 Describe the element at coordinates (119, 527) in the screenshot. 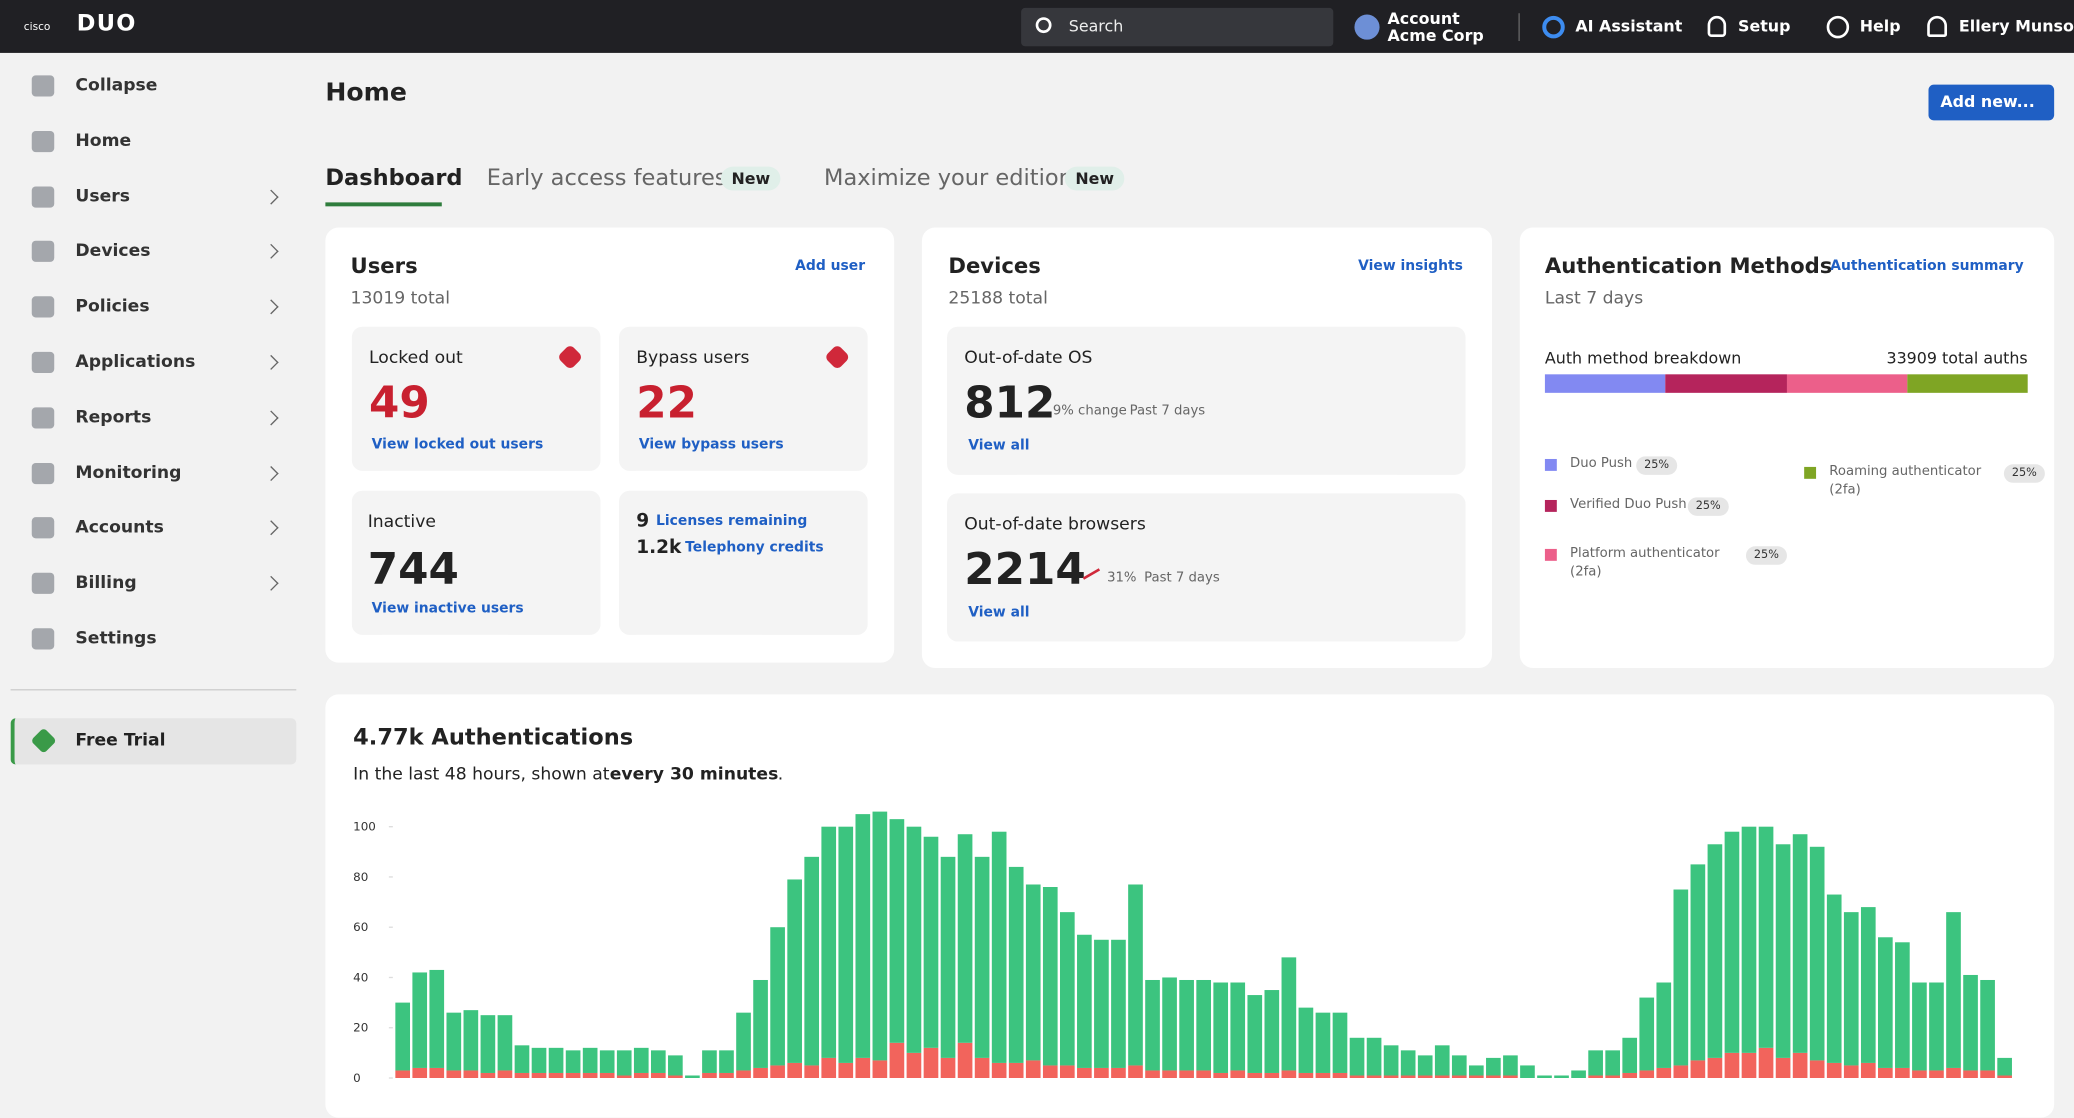

I see `nav-item: Accounts` at that location.